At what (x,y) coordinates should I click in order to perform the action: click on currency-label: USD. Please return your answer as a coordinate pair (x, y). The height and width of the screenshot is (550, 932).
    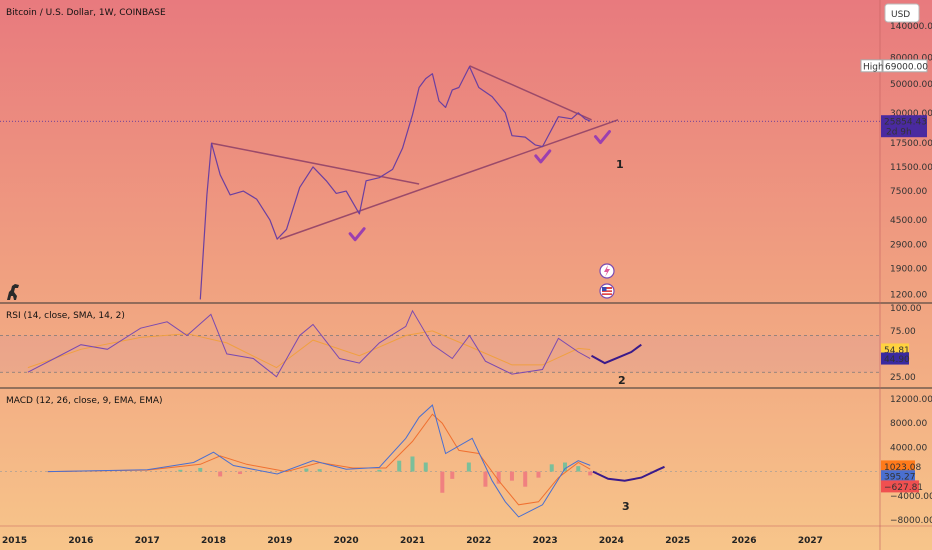
    Looking at the image, I should click on (900, 15).